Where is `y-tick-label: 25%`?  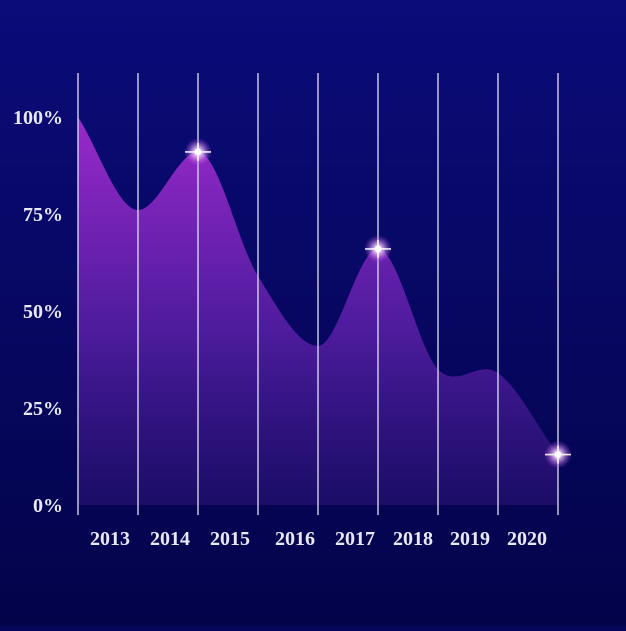 y-tick-label: 25% is located at coordinates (43, 409).